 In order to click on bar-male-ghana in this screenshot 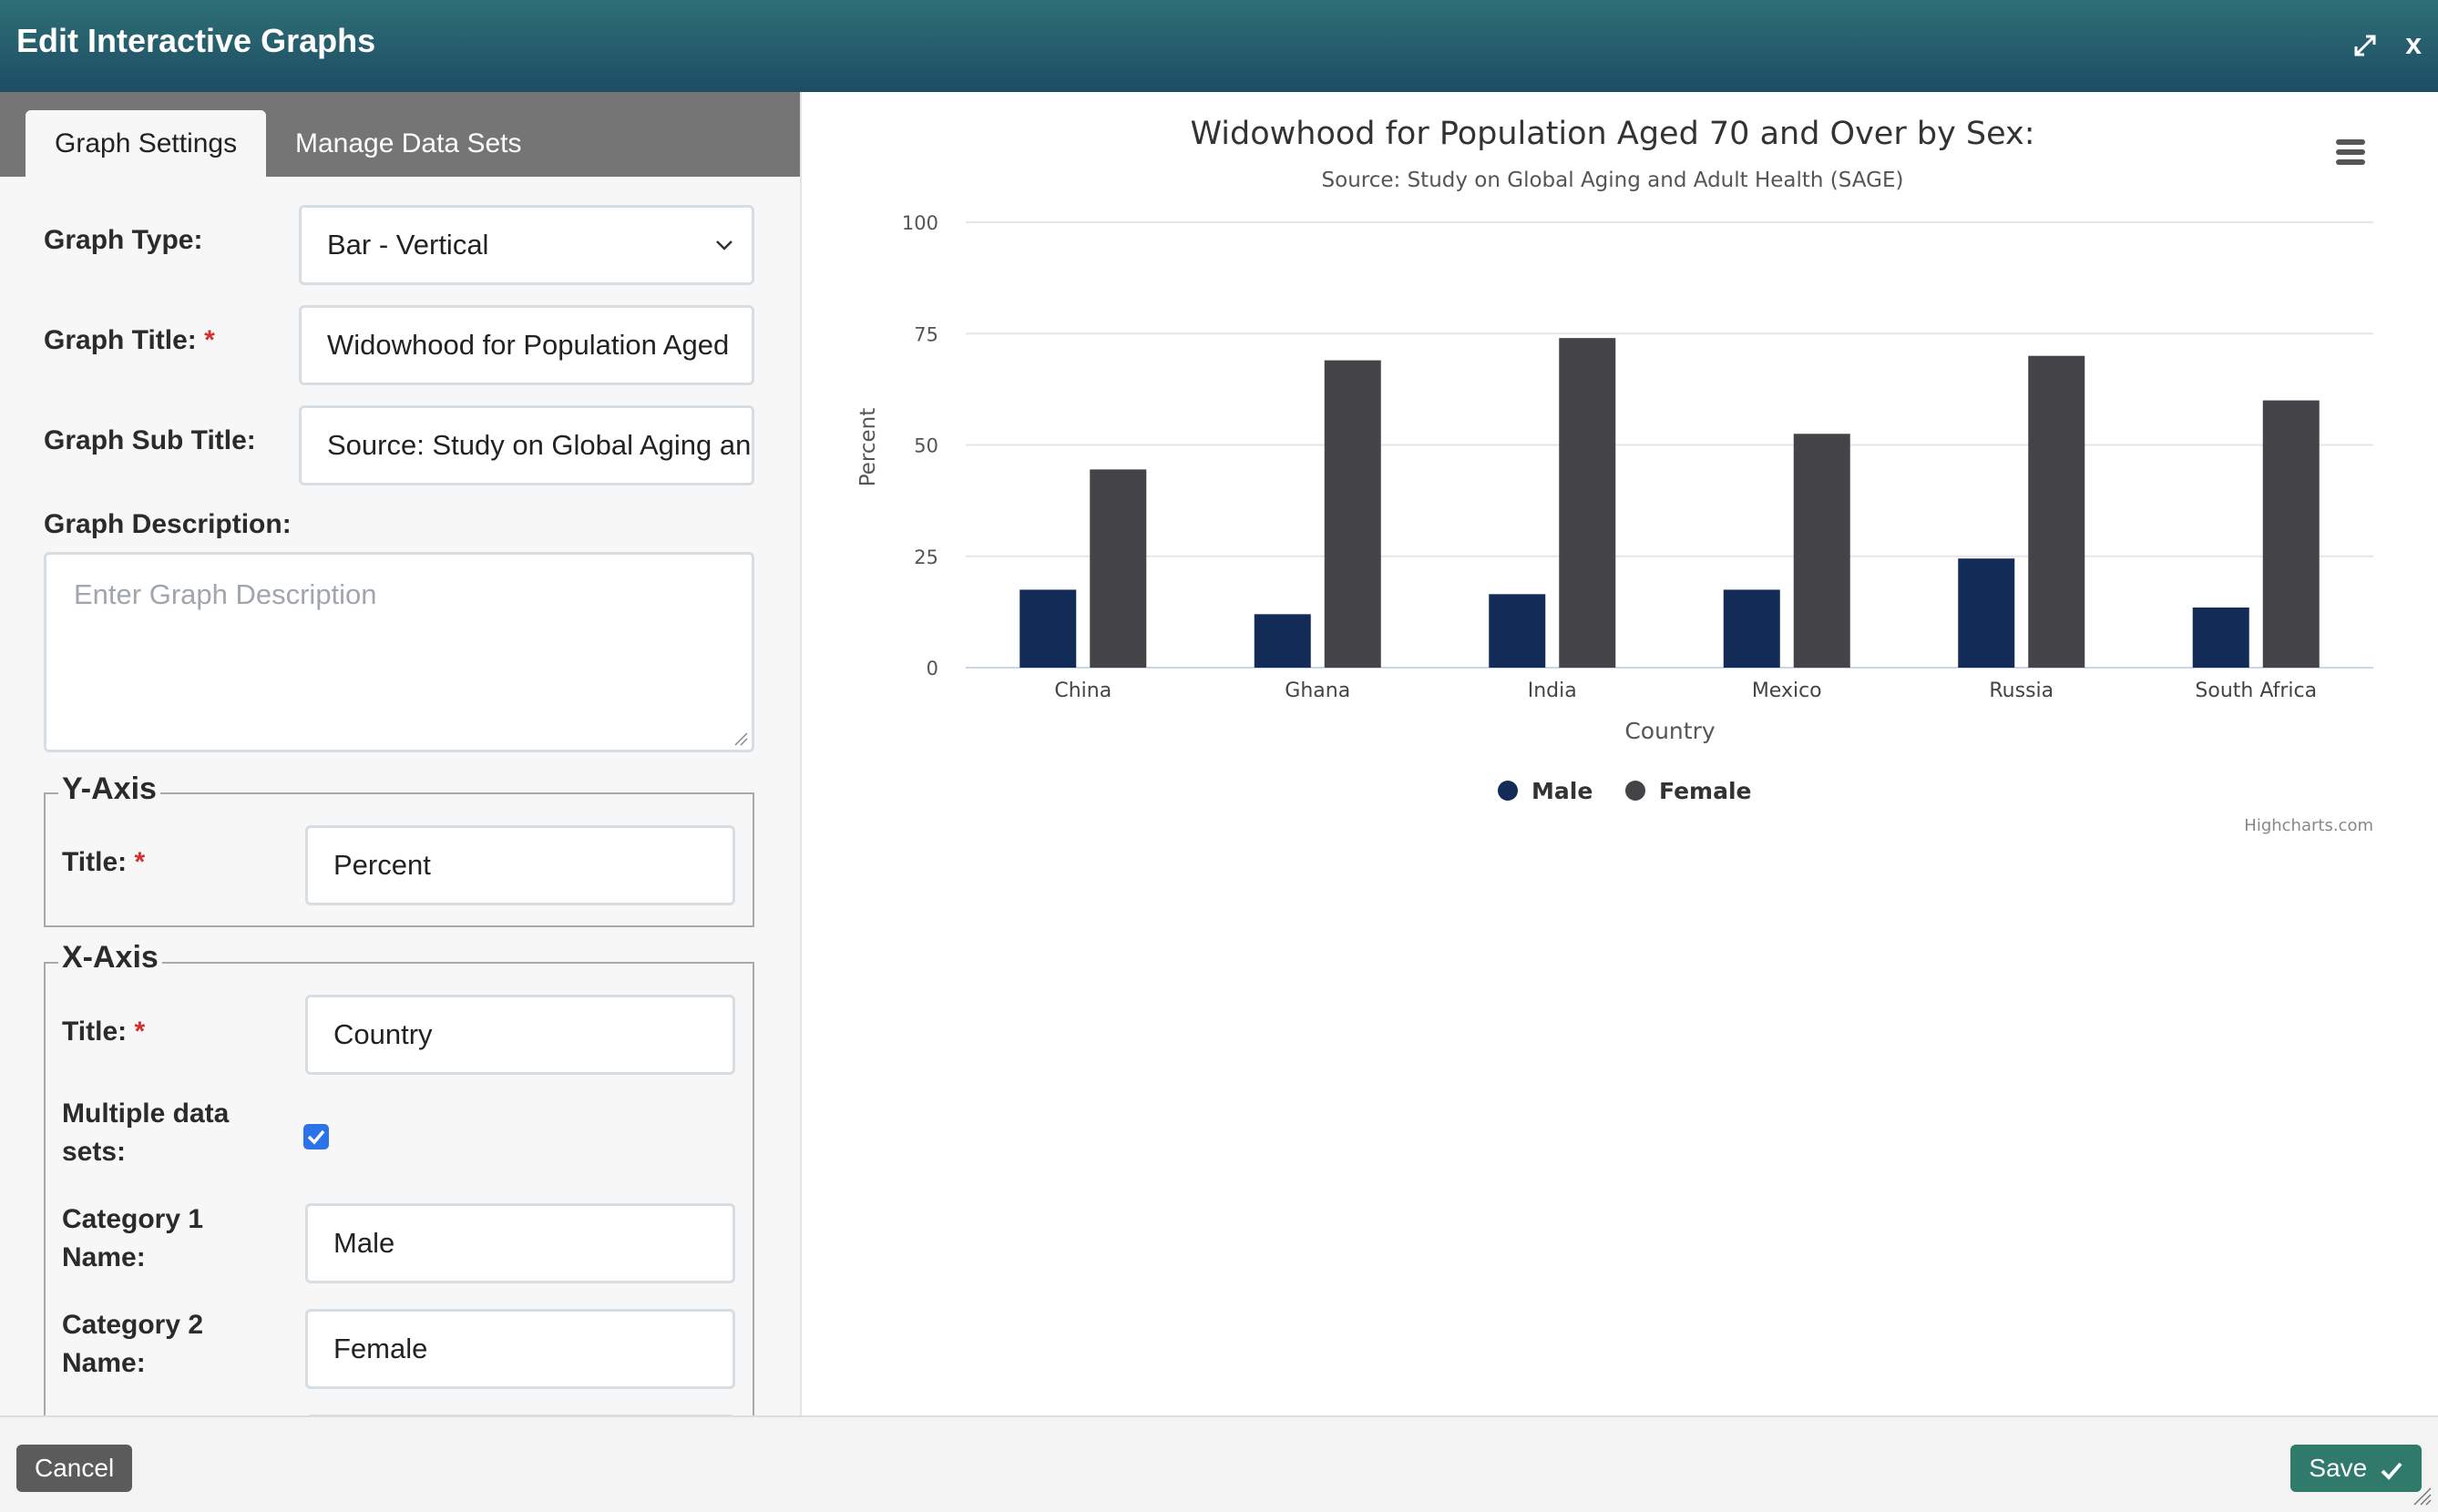, I will do `click(1283, 641)`.